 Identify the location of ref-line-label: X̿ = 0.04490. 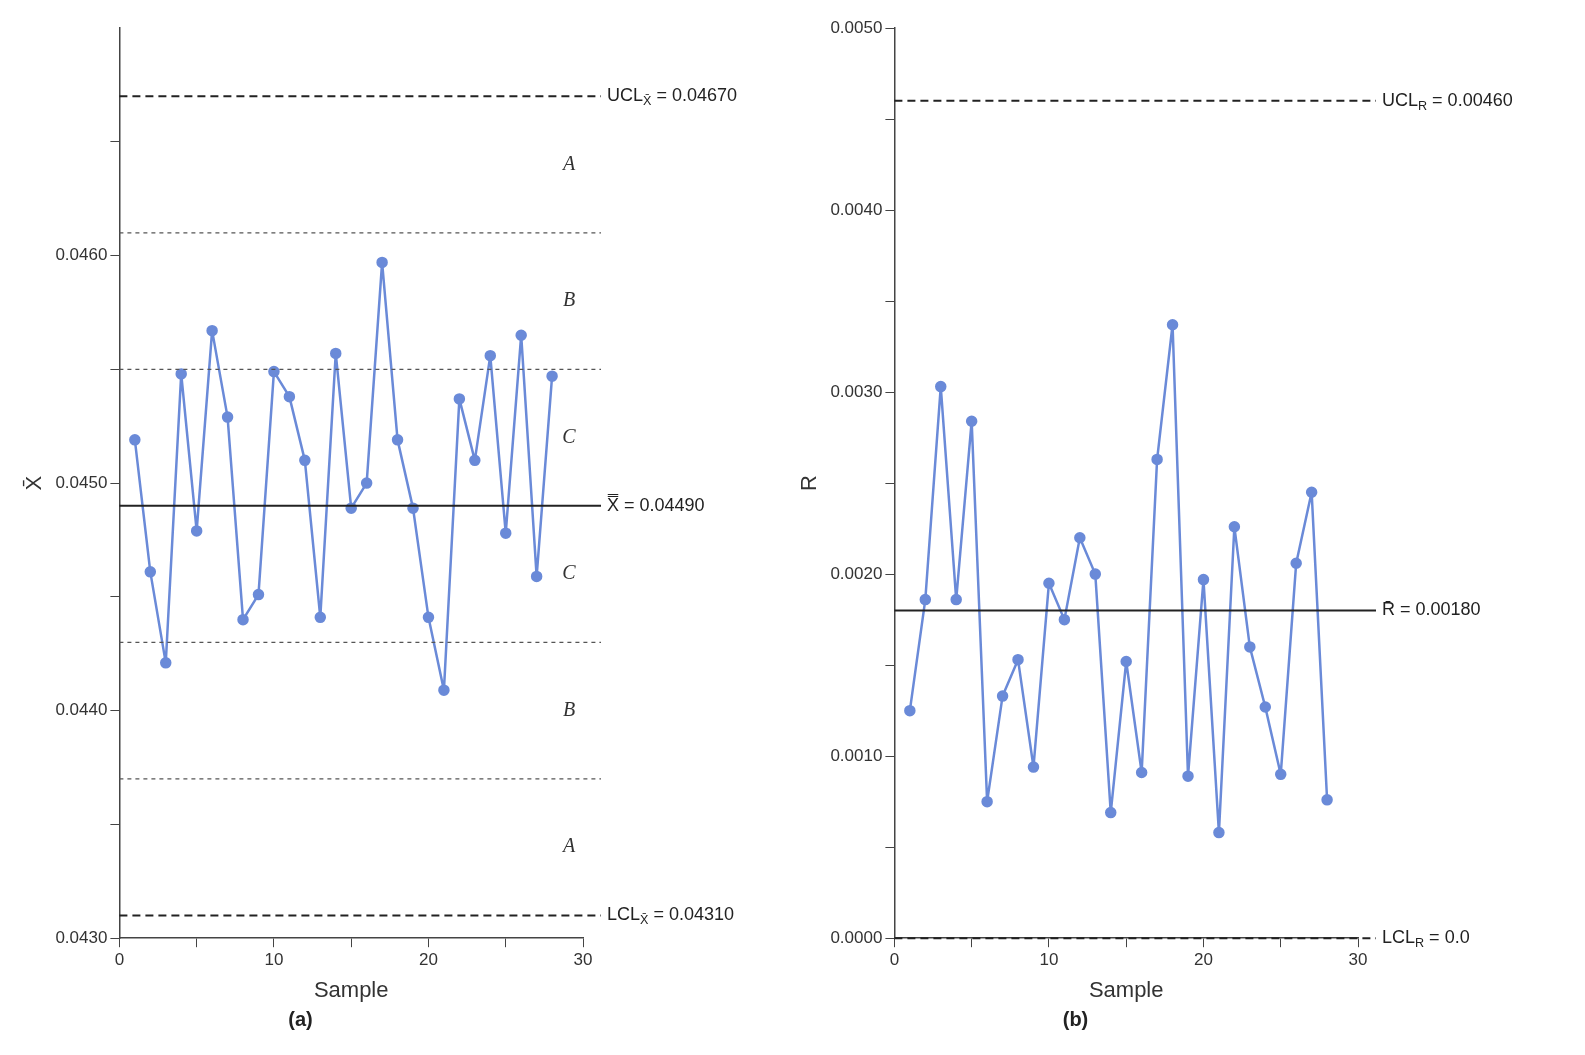
(655, 504).